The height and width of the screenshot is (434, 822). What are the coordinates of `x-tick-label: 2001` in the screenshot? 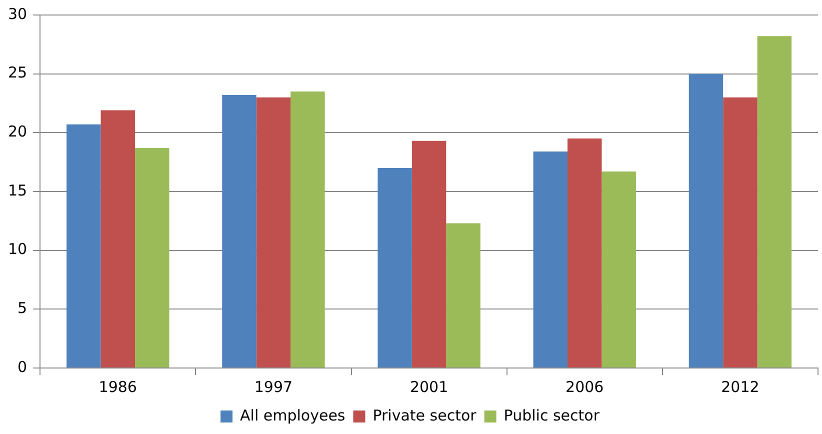 It's located at (429, 387).